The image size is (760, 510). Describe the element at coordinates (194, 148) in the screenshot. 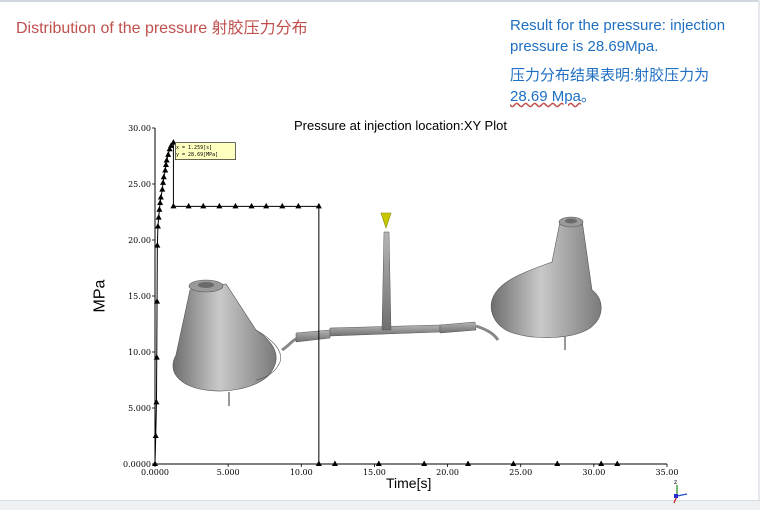

I see `tooltip-x: x = 1.259[s]` at that location.